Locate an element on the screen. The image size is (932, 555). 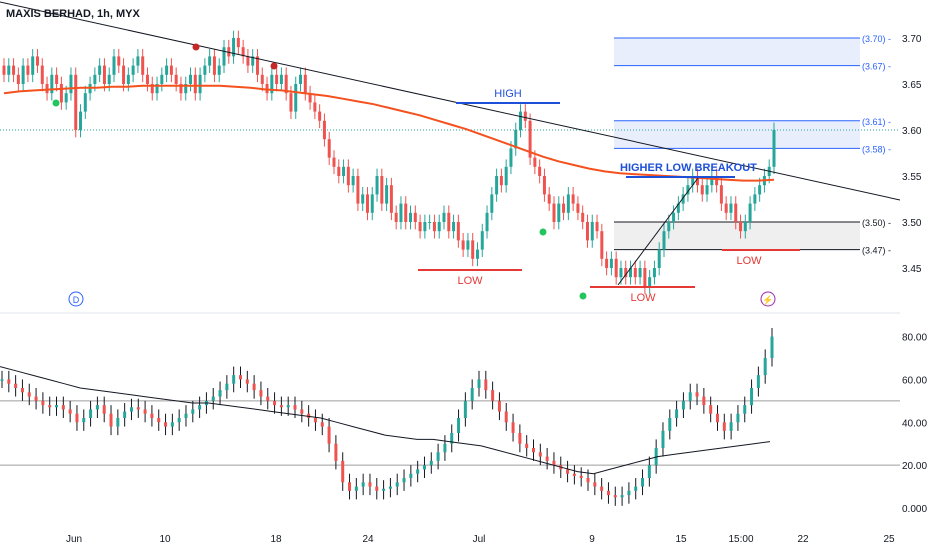
time-axis-tick: 15 is located at coordinates (681, 539).